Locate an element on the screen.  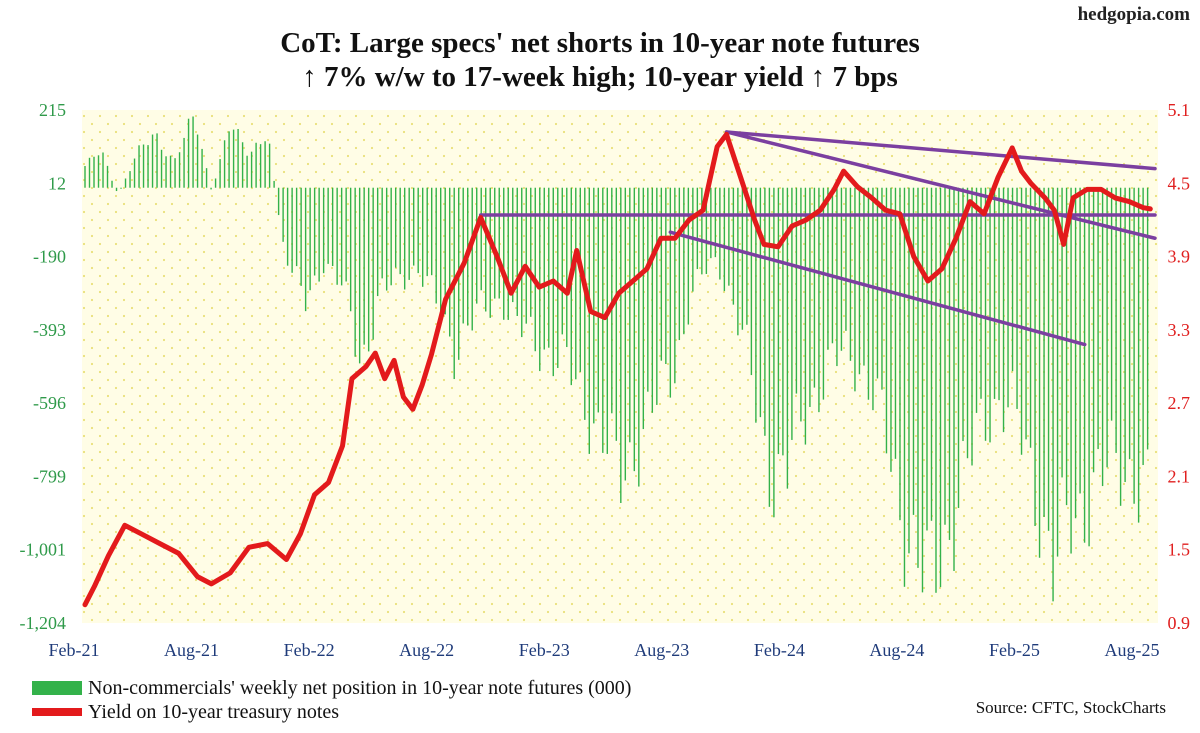
right-axis-tick-label: 2.7 is located at coordinates (1179, 403).